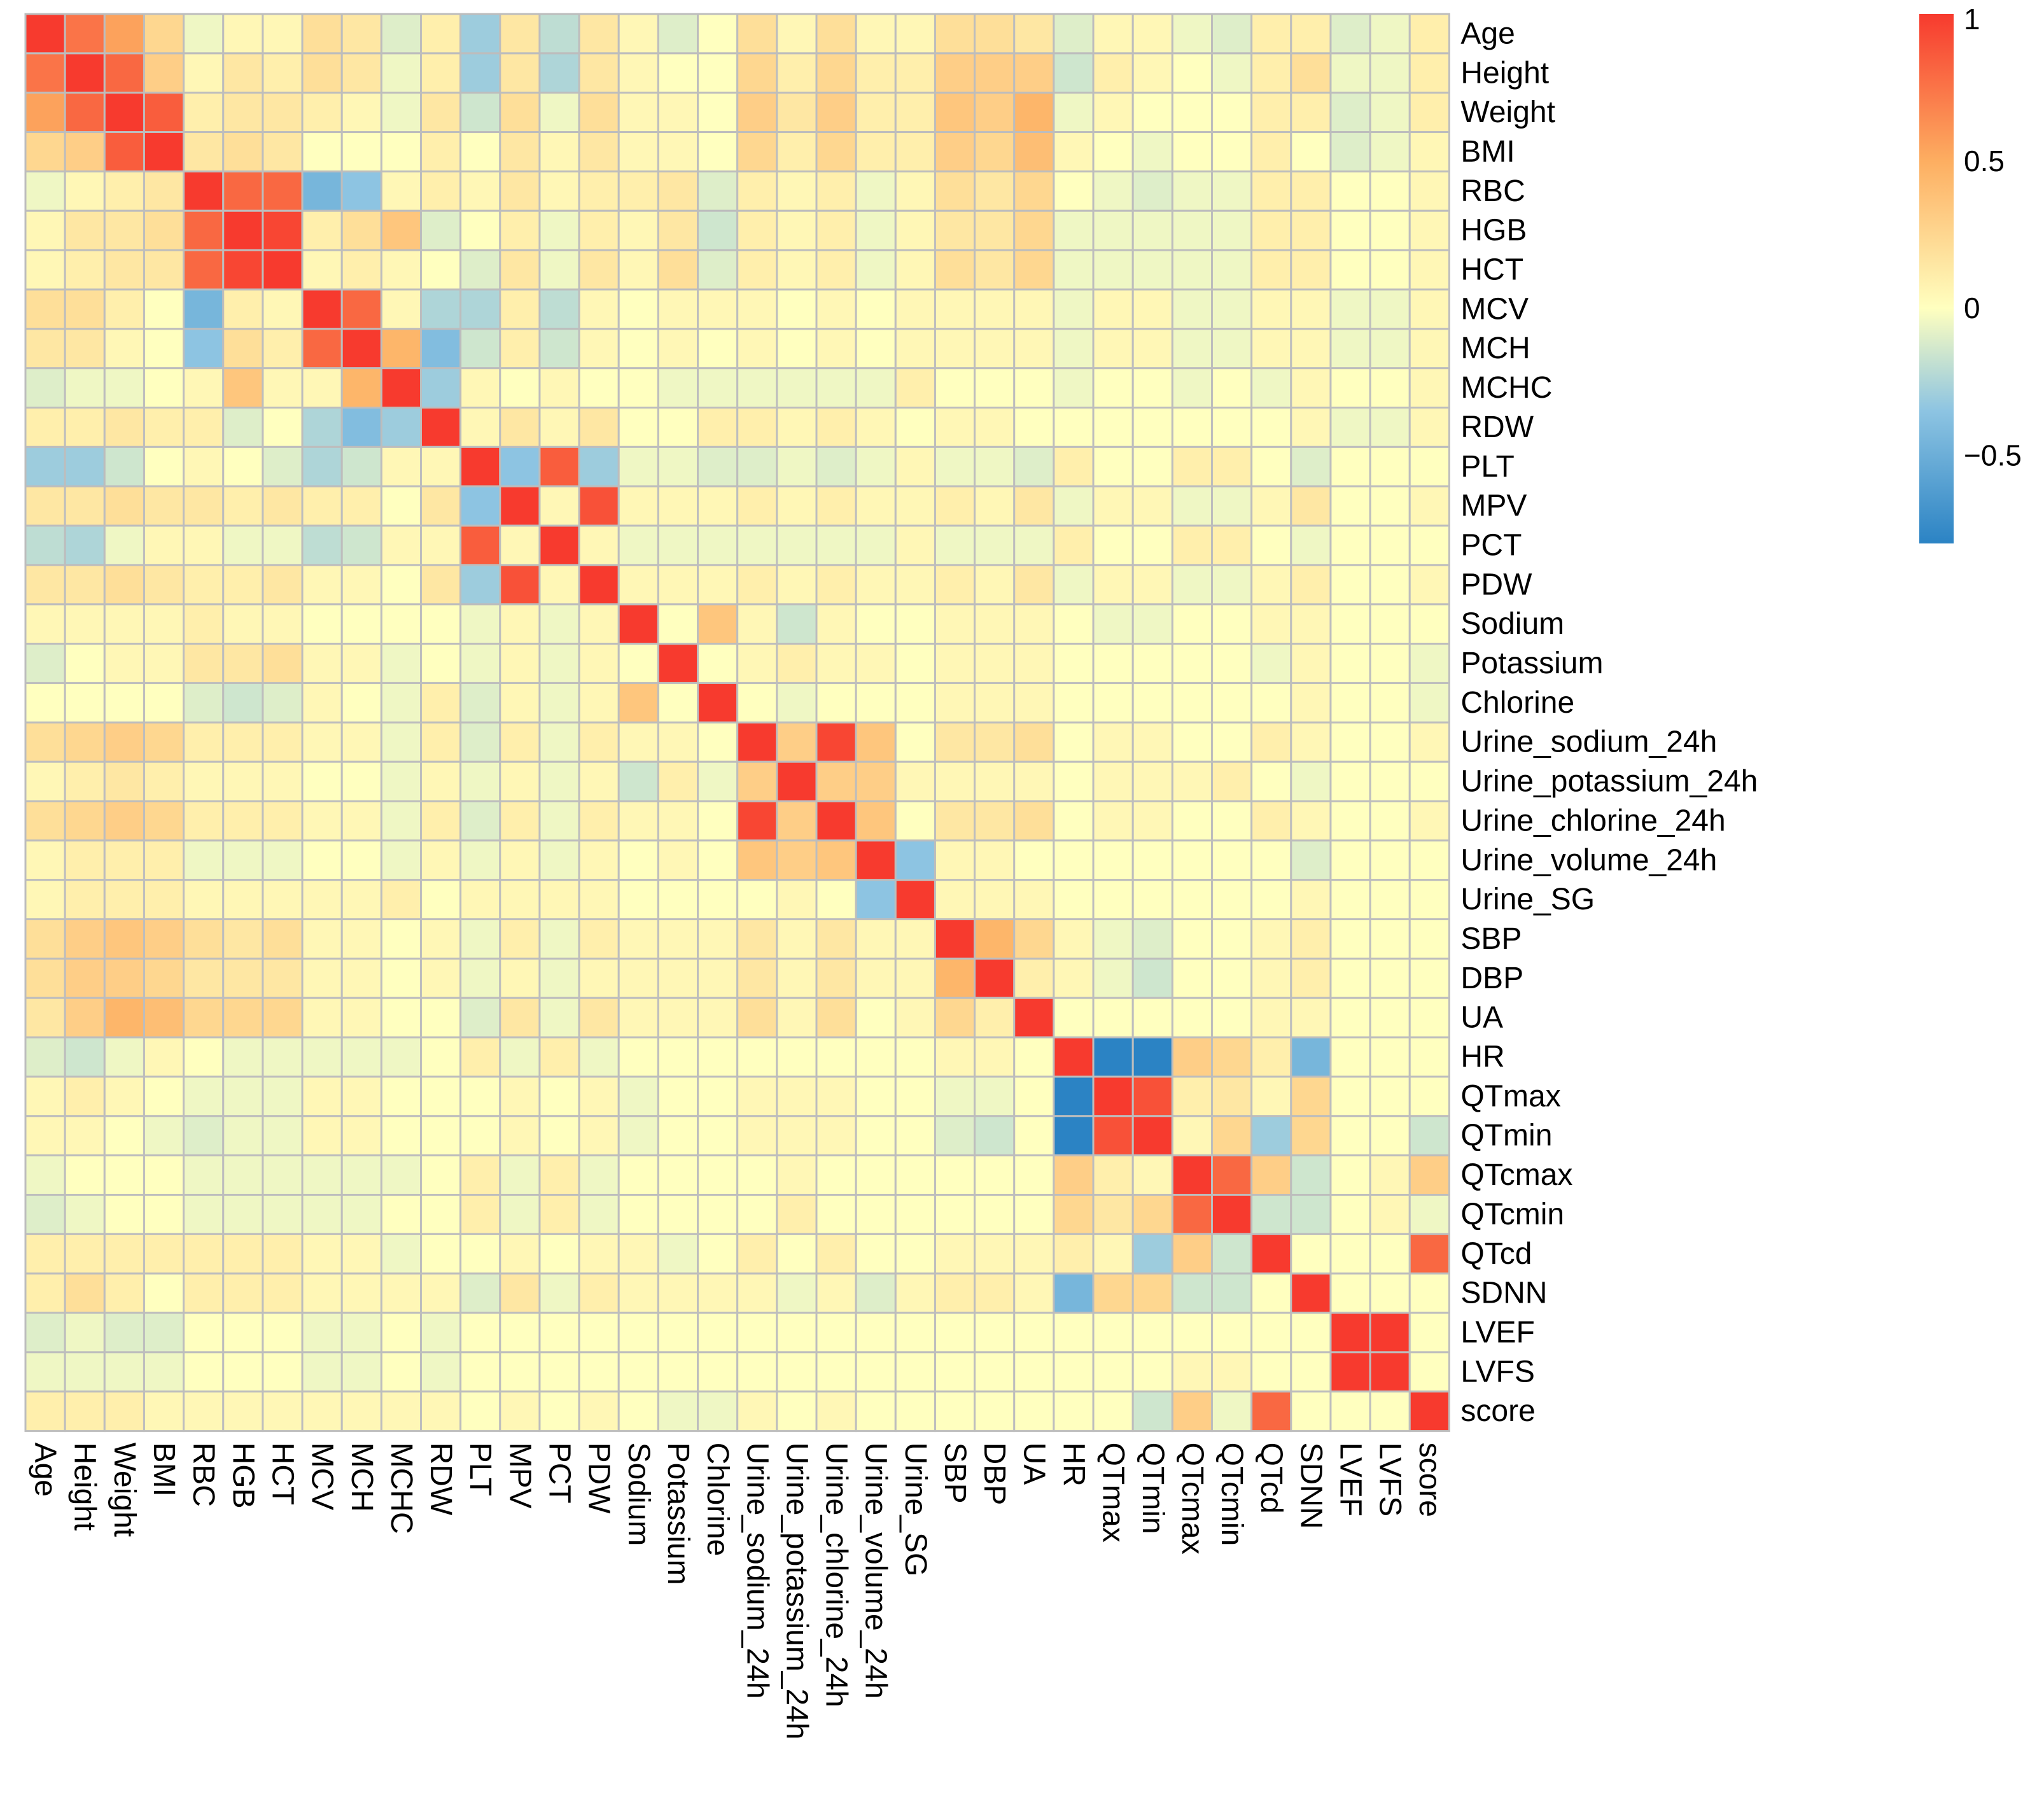 The width and height of the screenshot is (2044, 1806). Describe the element at coordinates (559, 1136) in the screenshot. I see `heatmap-cell-qtmin-pct` at that location.